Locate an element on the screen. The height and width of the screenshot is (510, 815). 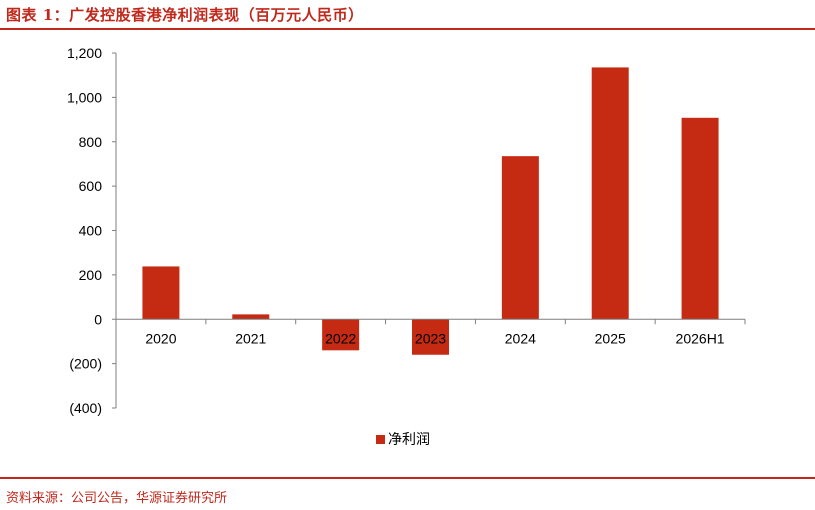
legend-label: 净利润 is located at coordinates (409, 439).